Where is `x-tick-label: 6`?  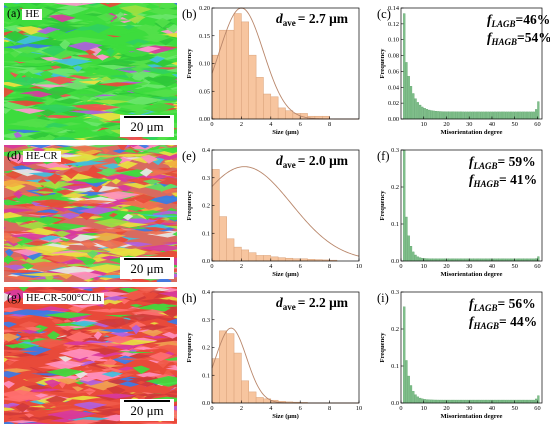 x-tick-label: 6 is located at coordinates (300, 408).